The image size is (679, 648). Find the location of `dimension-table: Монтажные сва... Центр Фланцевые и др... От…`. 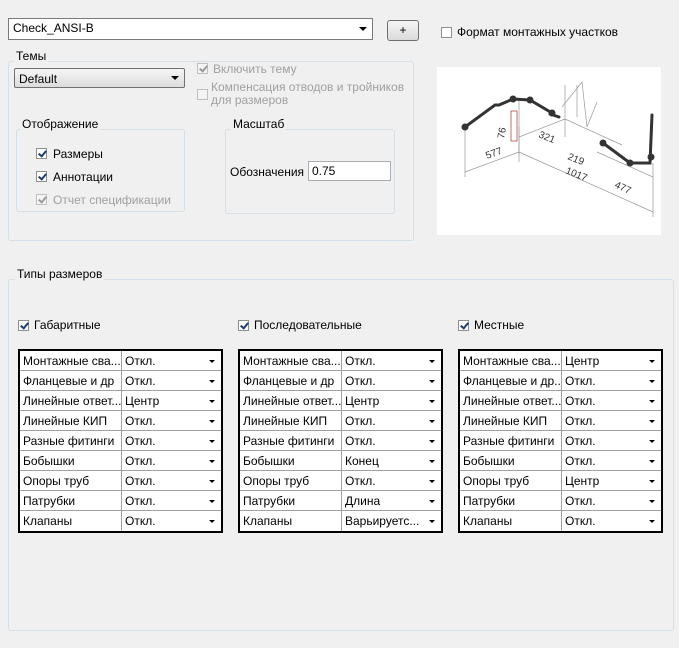

dimension-table: Монтажные сва... Центр Фланцевые и др... От… is located at coordinates (560, 441).